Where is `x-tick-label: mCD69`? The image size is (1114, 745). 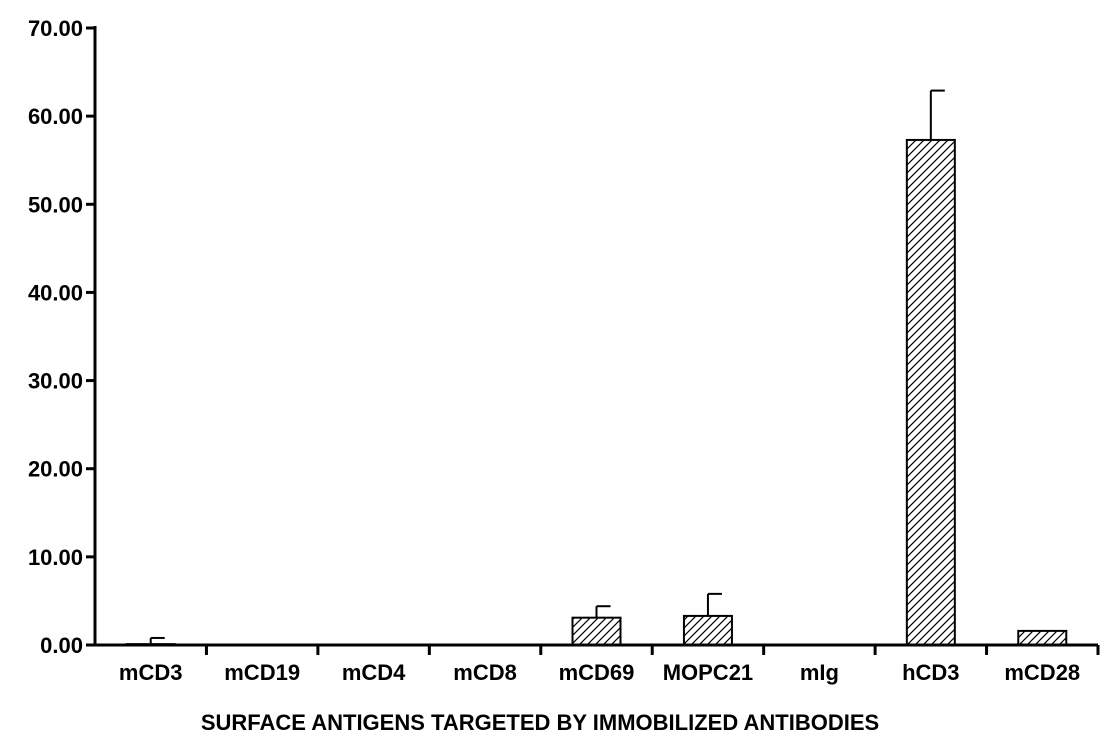
x-tick-label: mCD69 is located at coordinates (597, 672).